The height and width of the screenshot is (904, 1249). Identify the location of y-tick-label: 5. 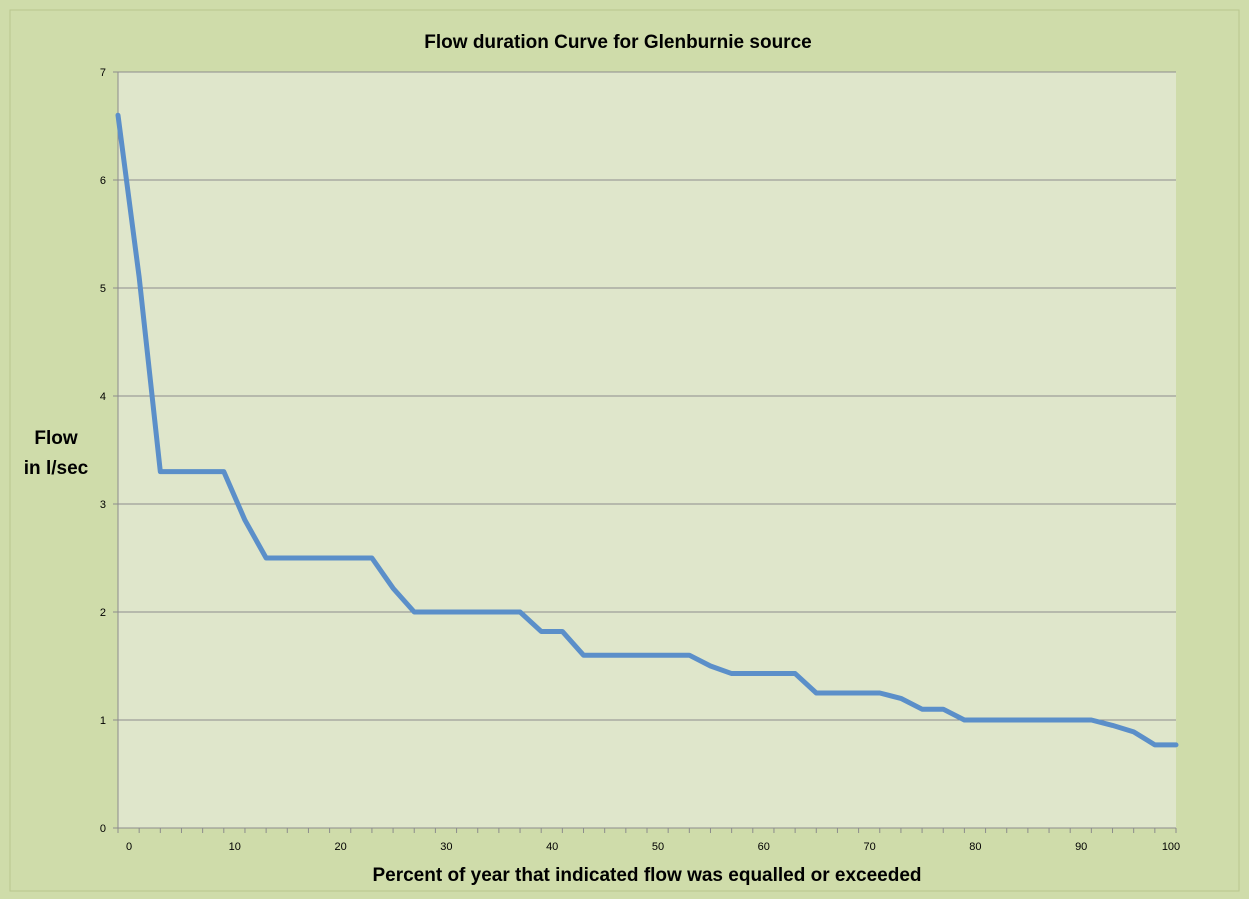
(103, 289).